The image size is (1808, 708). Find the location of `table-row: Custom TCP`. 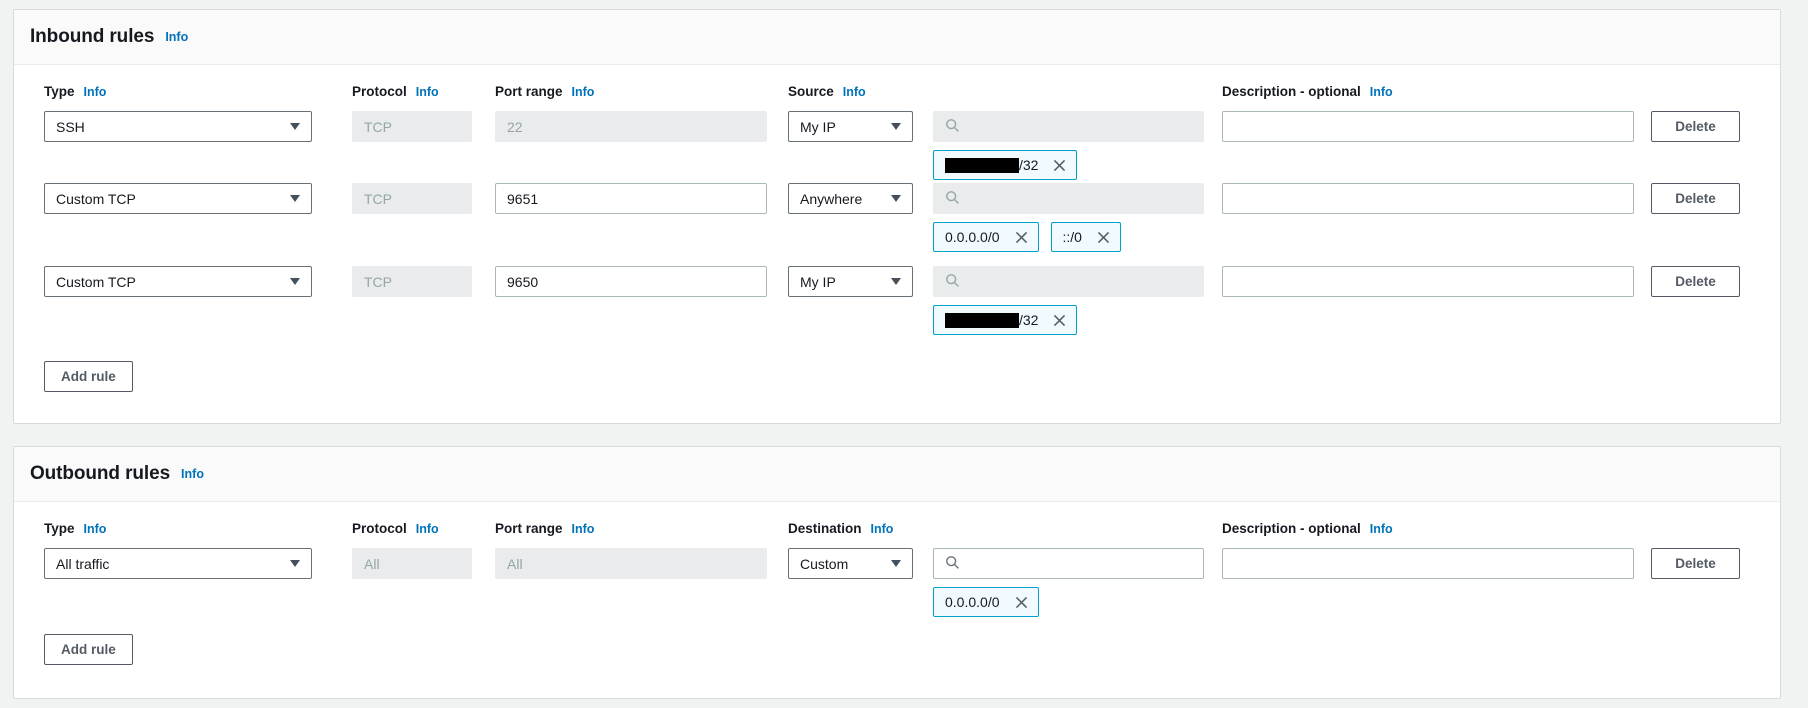

table-row: Custom TCP is located at coordinates (178, 198).